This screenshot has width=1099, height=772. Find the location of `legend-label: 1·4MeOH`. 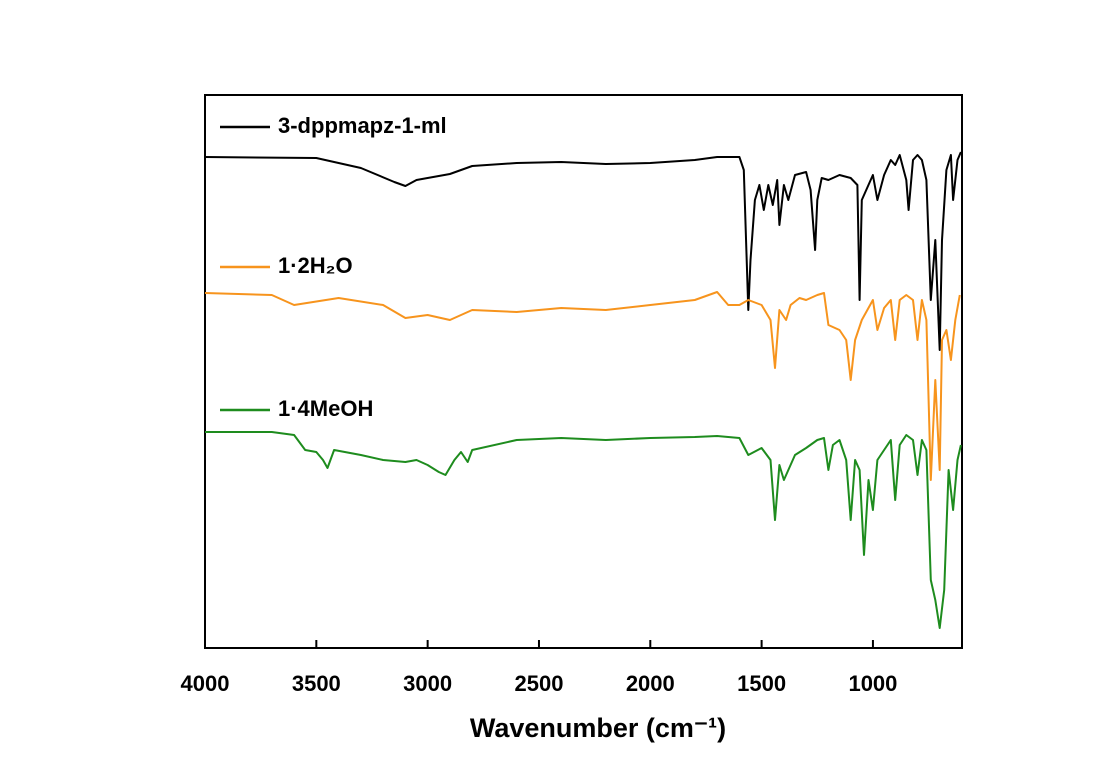

legend-label: 1·4MeOH is located at coordinates (325, 408).